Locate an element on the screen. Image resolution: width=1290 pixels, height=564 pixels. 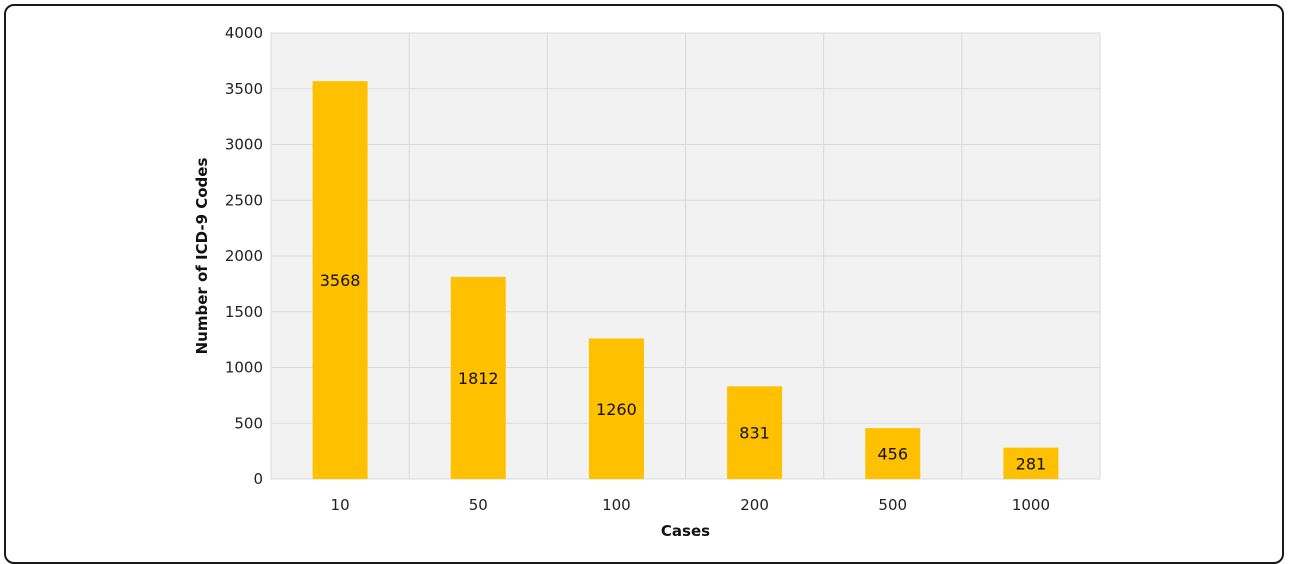
y-axis-title: Number of ICD-9 Codes is located at coordinates (202, 256).